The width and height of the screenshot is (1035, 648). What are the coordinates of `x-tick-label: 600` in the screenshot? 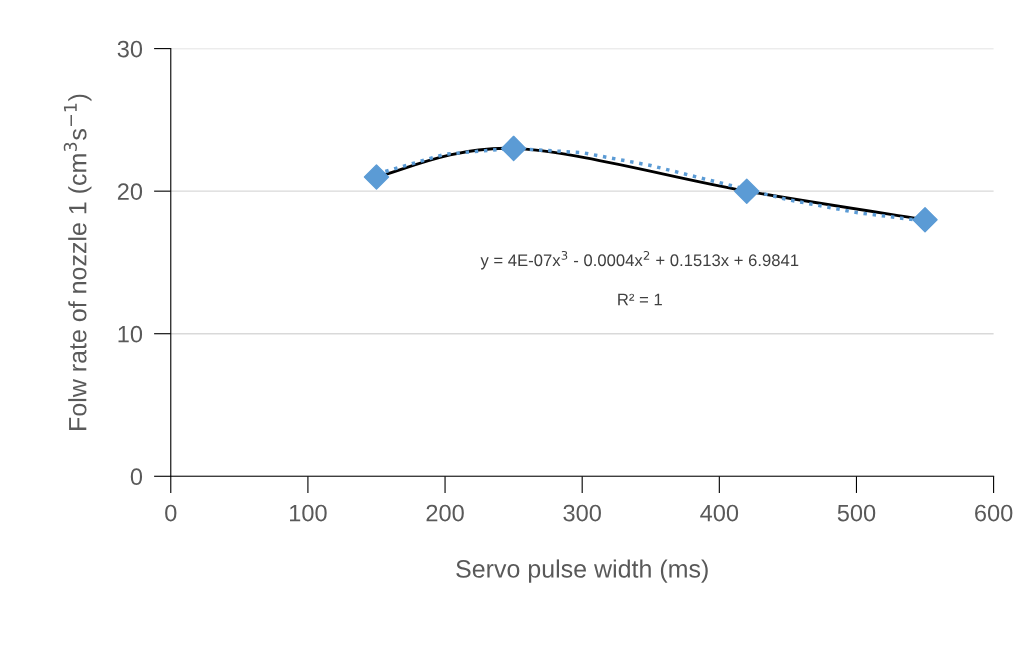 It's located at (994, 513).